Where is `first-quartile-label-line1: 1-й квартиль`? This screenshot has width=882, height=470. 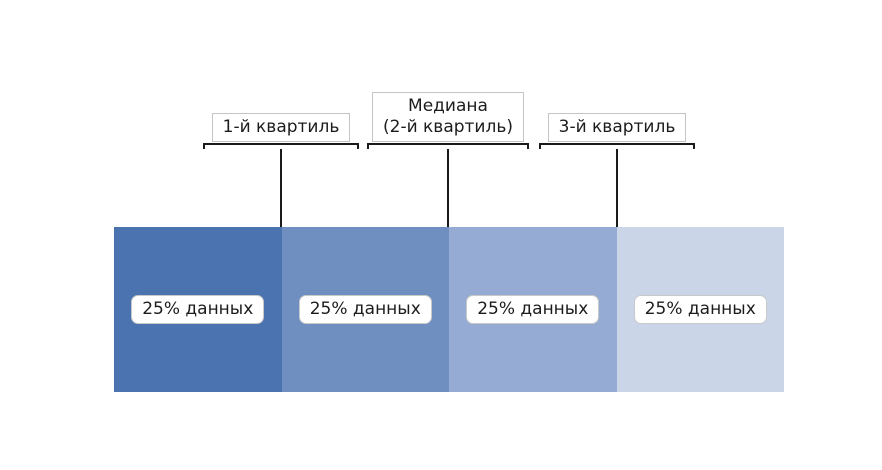
first-quartile-label-line1: 1-й квартиль is located at coordinates (281, 126).